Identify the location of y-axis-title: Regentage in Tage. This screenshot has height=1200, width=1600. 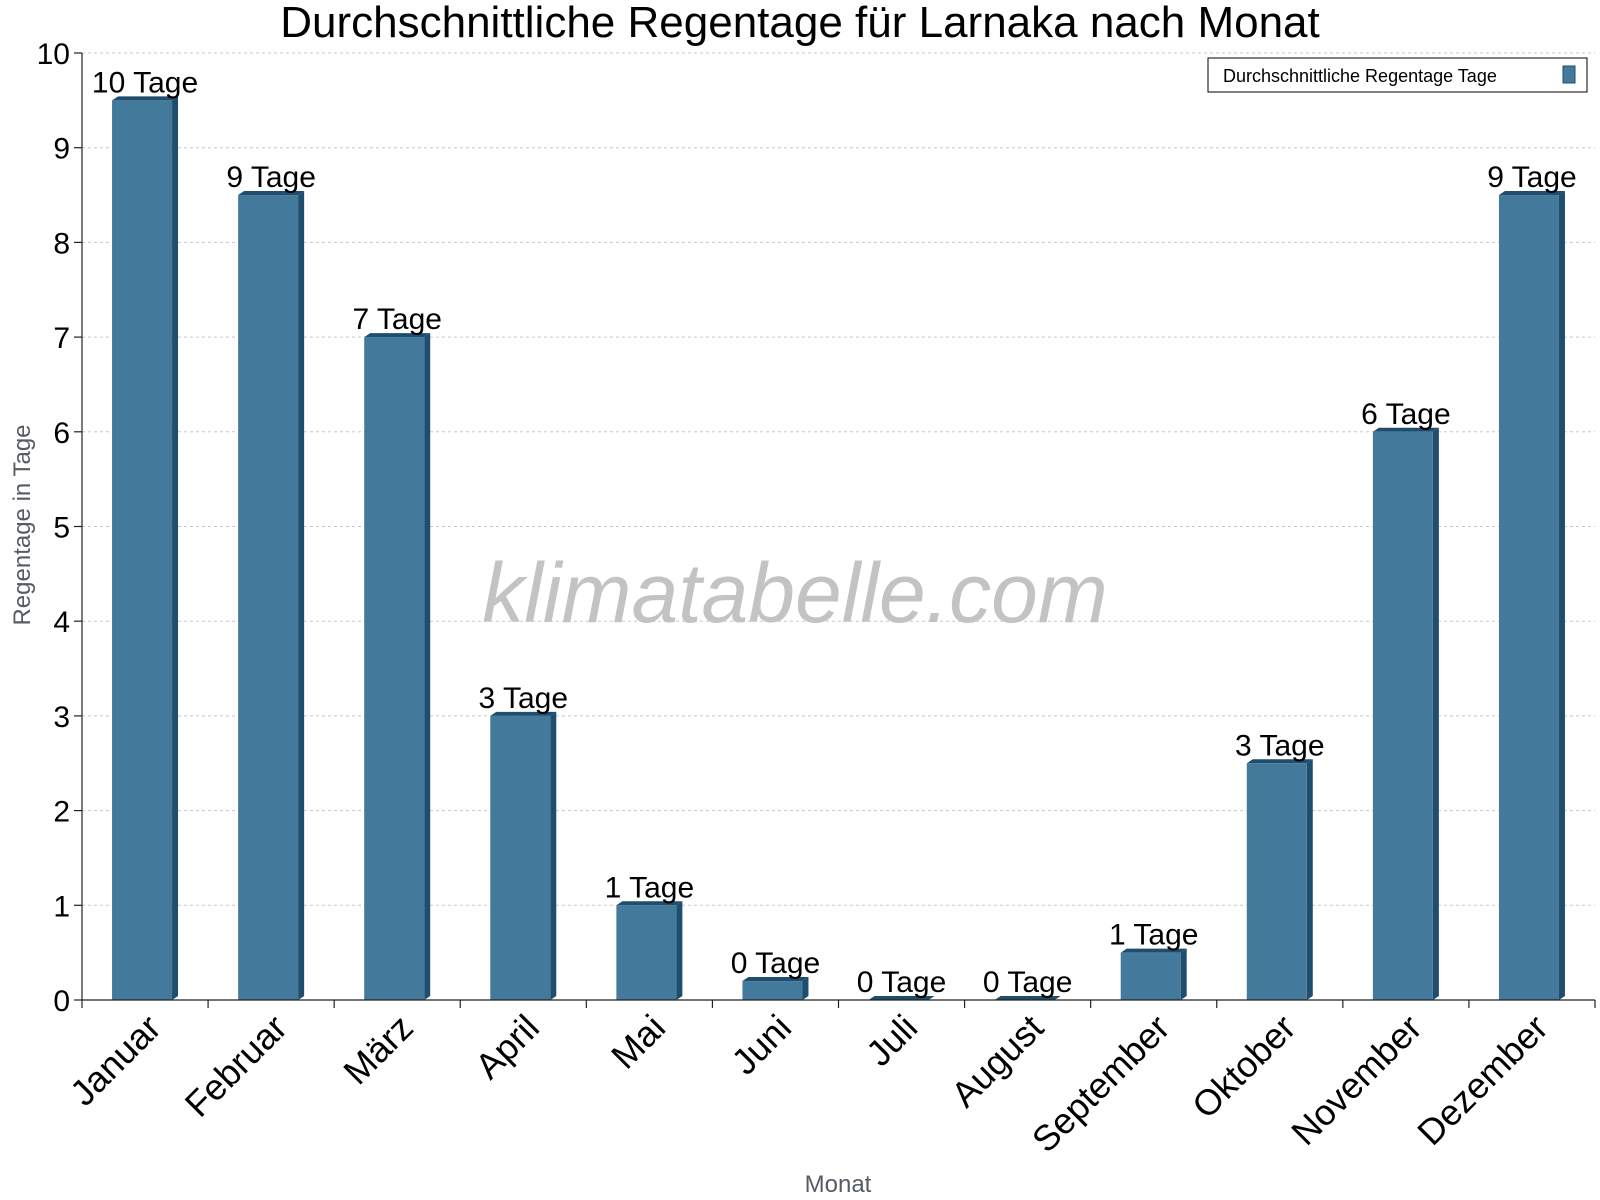
(22, 524).